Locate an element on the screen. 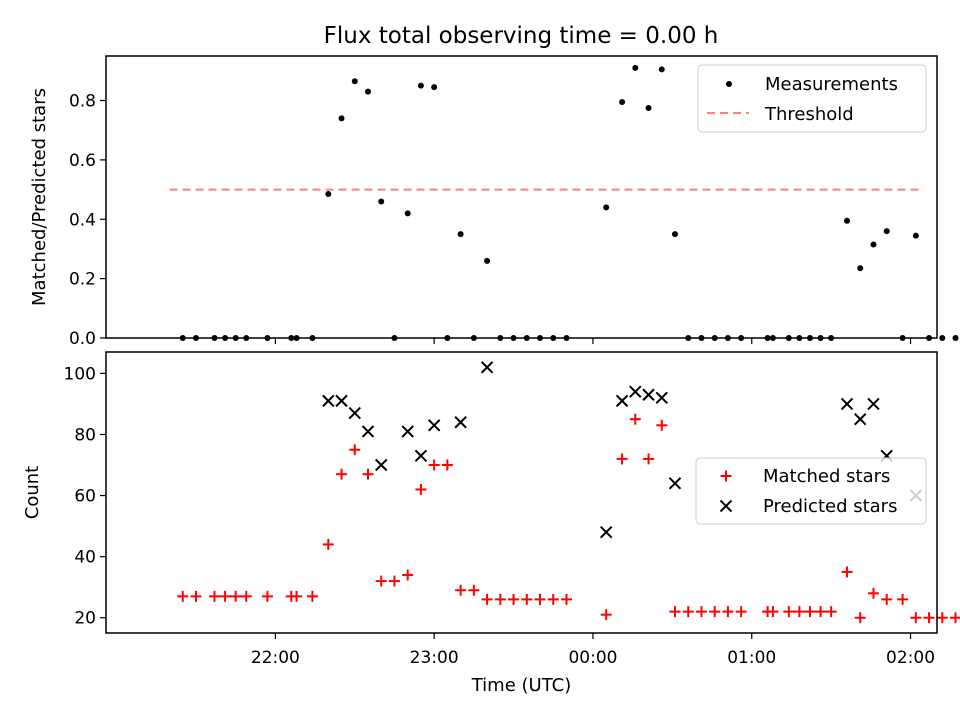 Image resolution: width=960 pixels, height=720 pixels. legend-measurements-marker is located at coordinates (729, 84).